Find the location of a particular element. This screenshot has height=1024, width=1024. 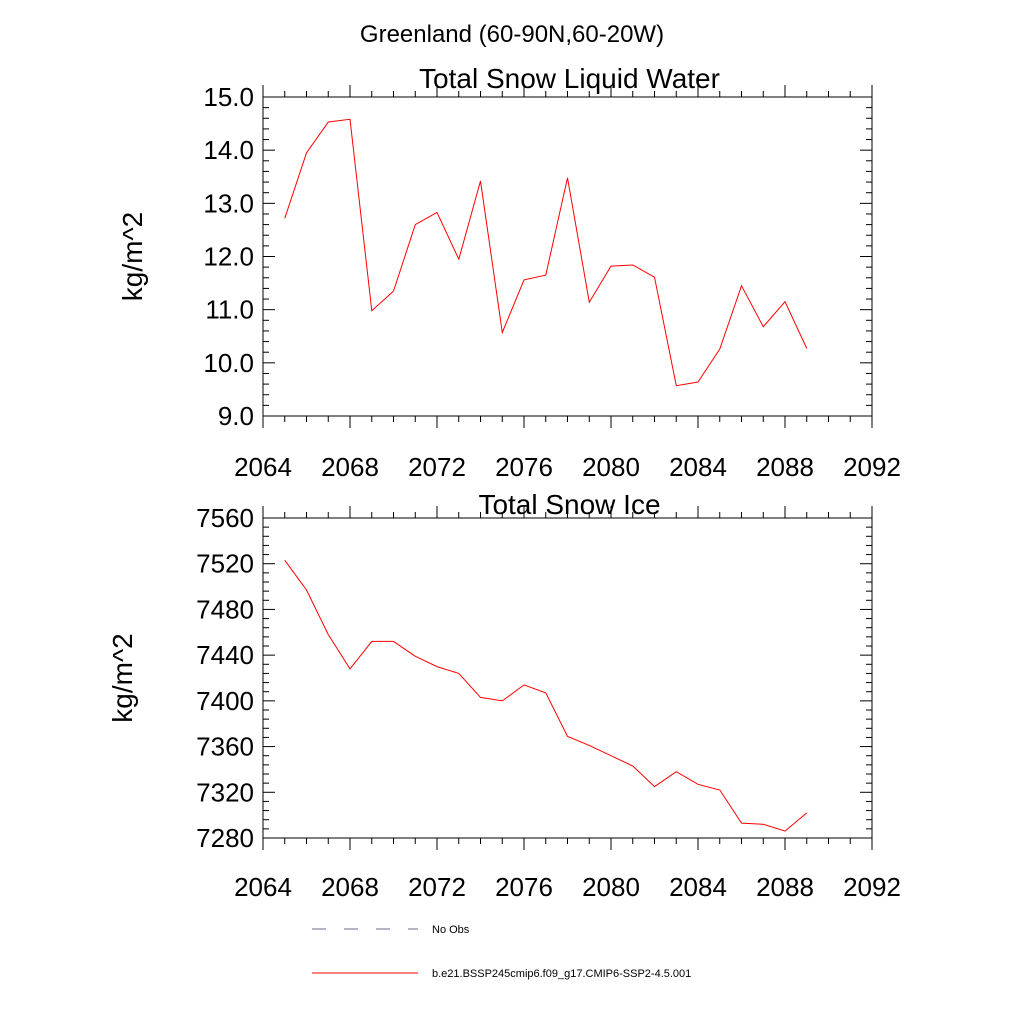

y-tick-label: 7320 is located at coordinates (225, 792).